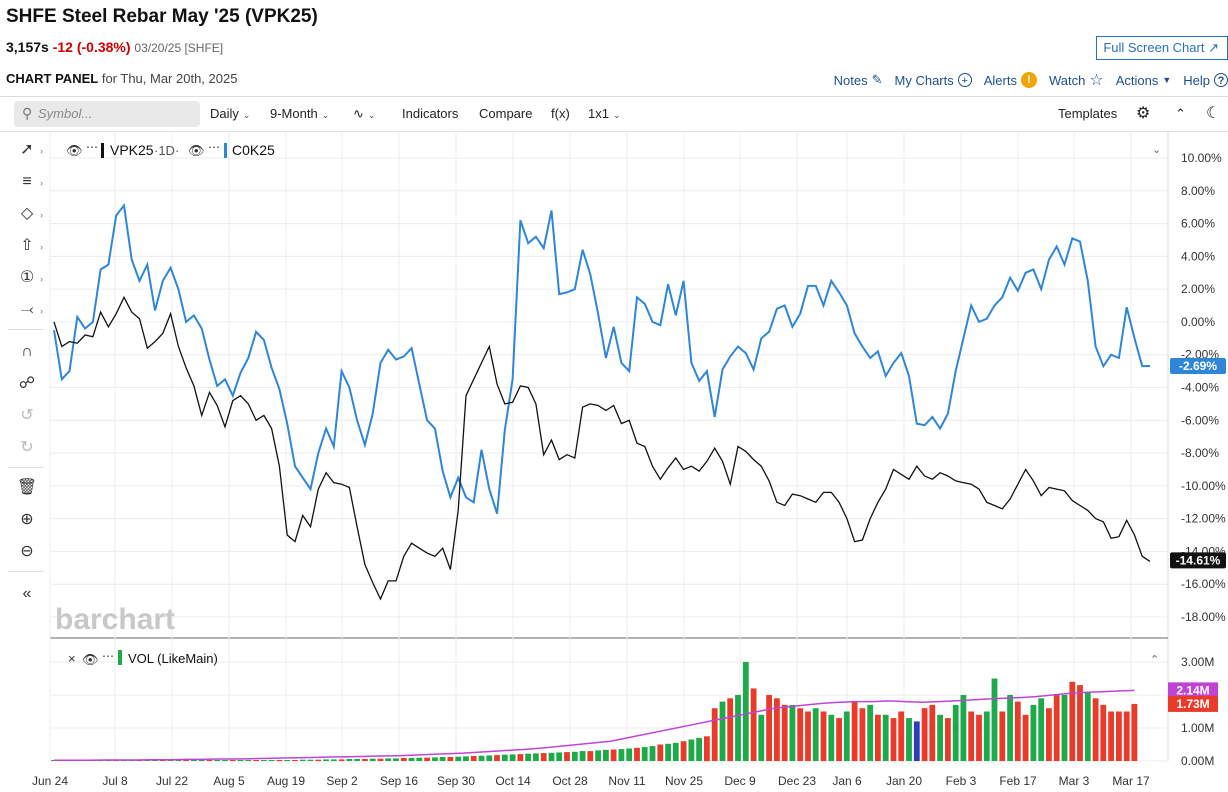 Image resolution: width=1228 pixels, height=792 pixels. What do you see at coordinates (1180, 113) in the screenshot?
I see `chevrons-up-icon: ⌃` at bounding box center [1180, 113].